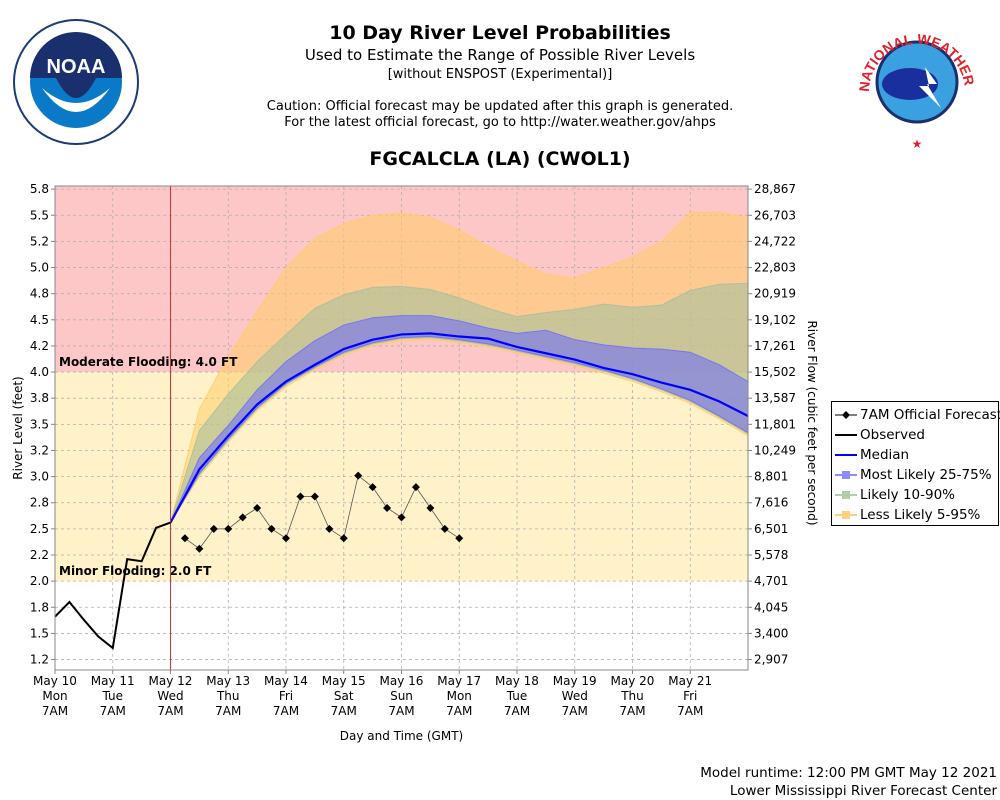 The width and height of the screenshot is (1000, 800). I want to click on svg-text: NOAA, so click(76, 67).